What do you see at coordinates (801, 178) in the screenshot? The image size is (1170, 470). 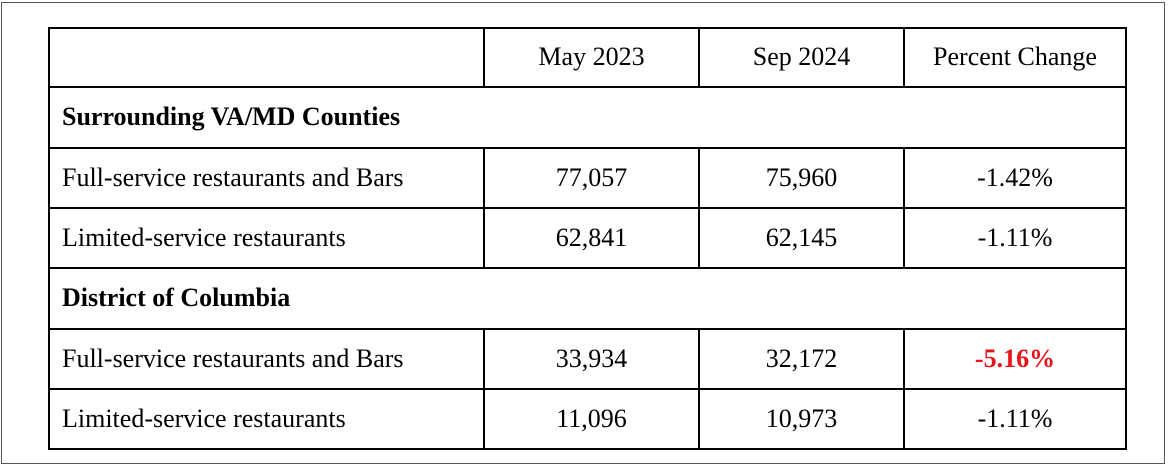 I see `cell-sep-2024: 75,960` at bounding box center [801, 178].